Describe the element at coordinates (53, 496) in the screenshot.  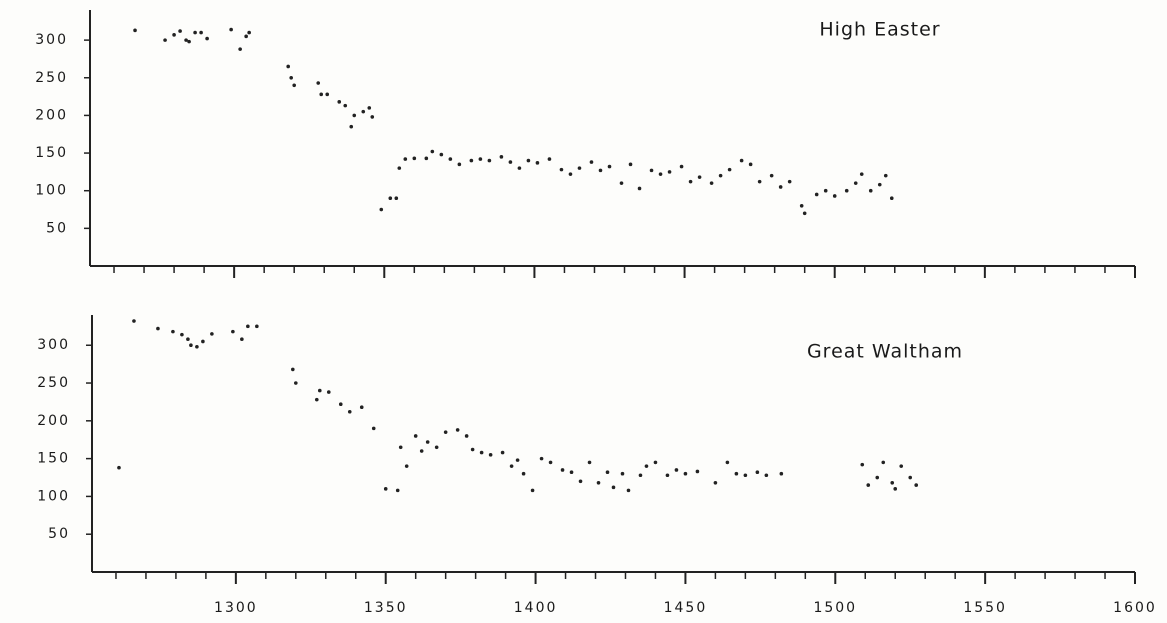
I see `y-tick-label: 100` at that location.